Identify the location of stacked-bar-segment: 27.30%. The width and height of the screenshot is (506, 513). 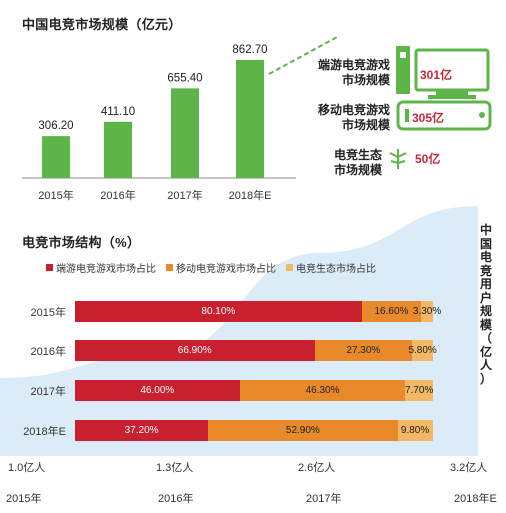
(363, 350).